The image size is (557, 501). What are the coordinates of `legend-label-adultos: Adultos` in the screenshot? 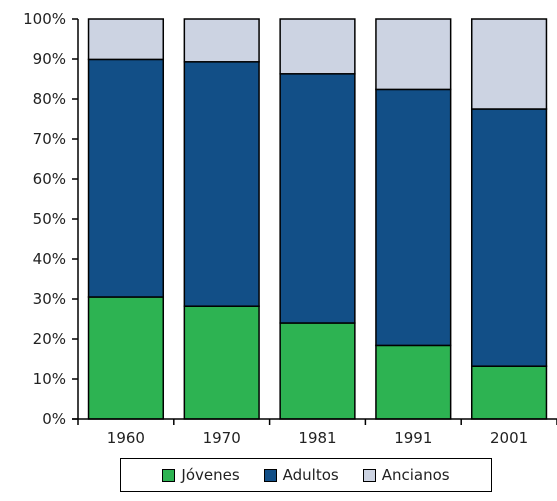 It's located at (310, 475).